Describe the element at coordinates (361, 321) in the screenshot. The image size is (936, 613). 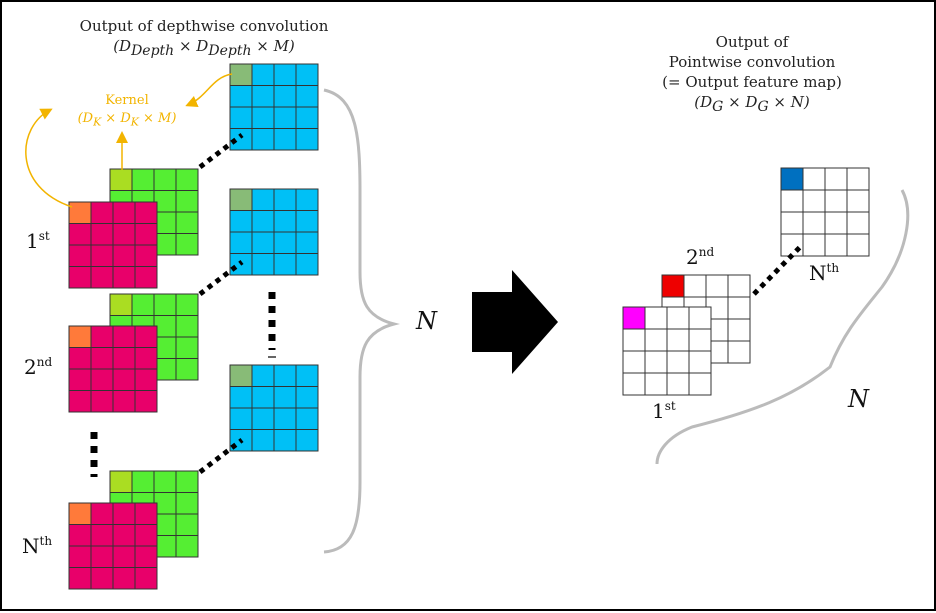
I see `left-brace` at that location.